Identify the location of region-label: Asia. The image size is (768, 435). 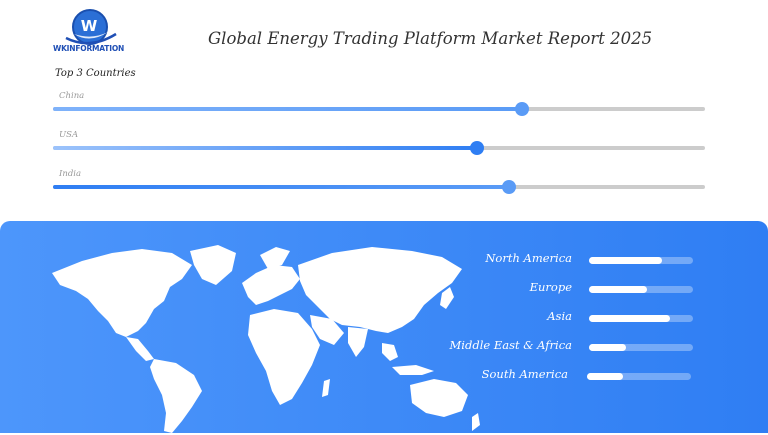
(559, 316).